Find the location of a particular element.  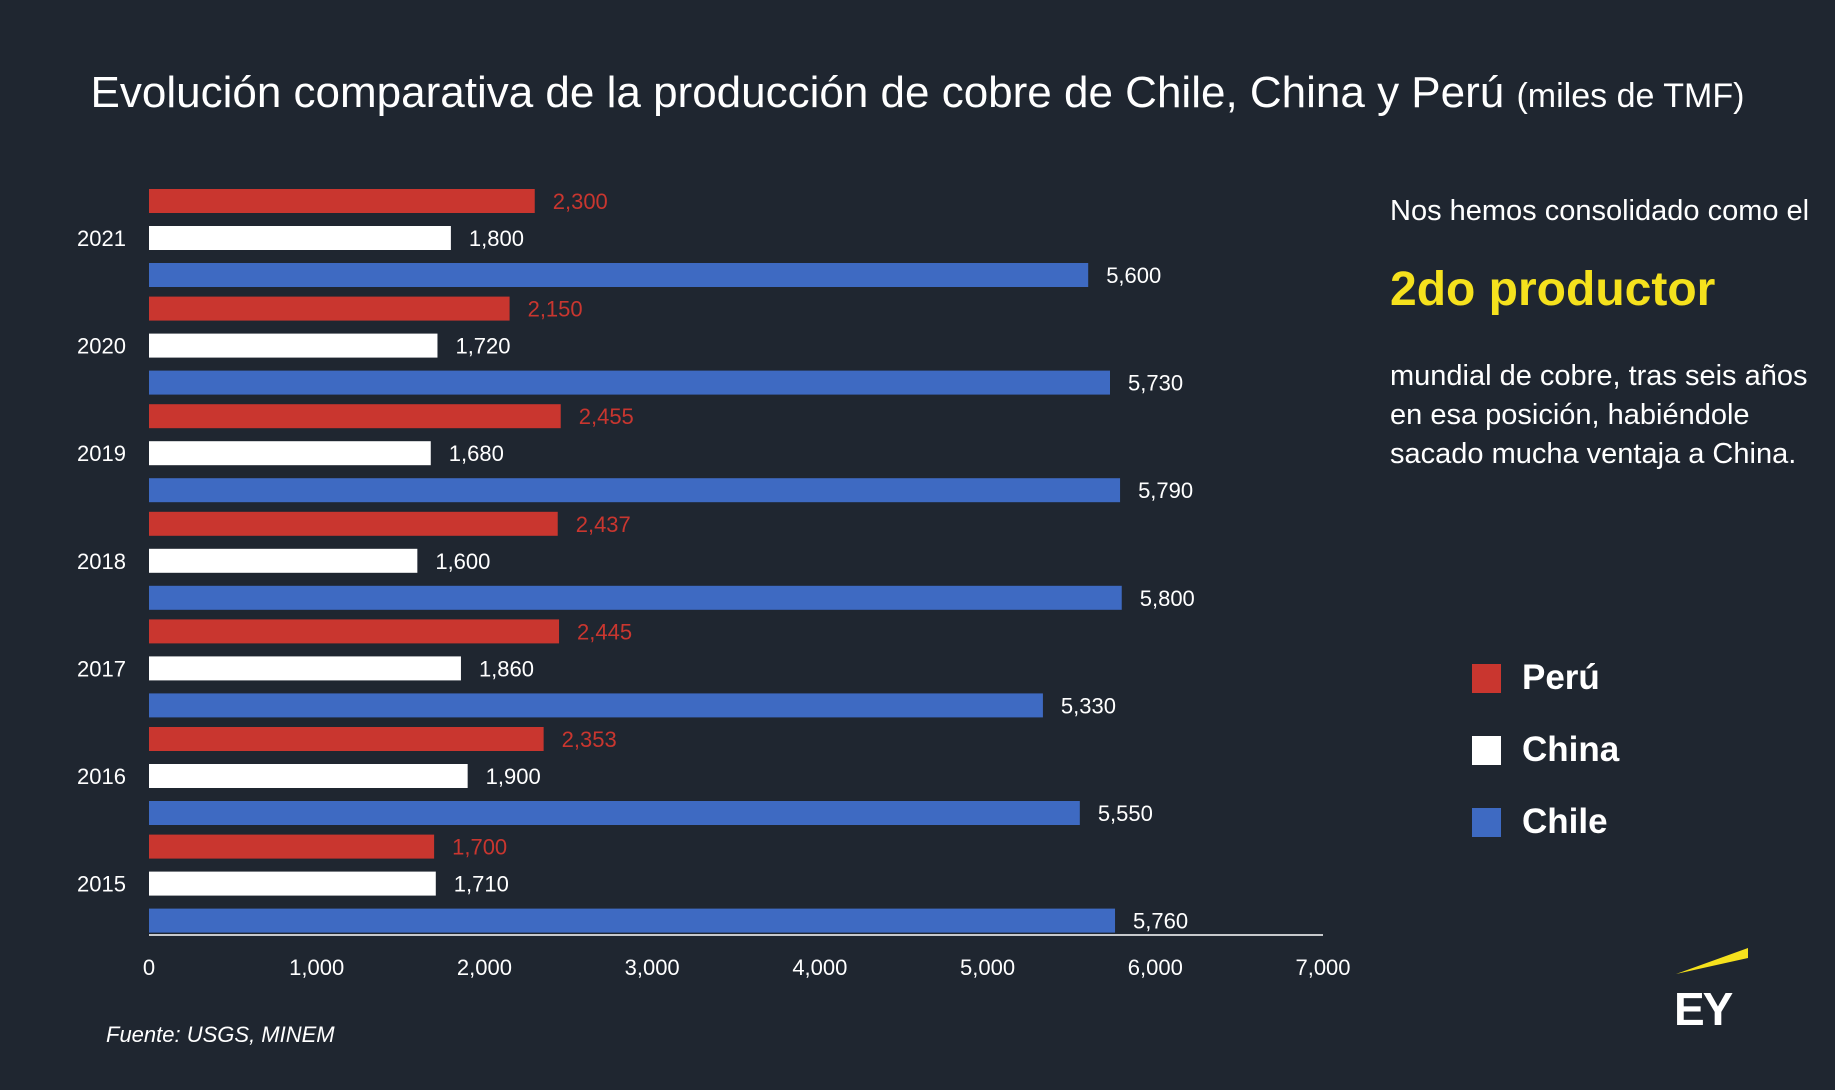

y-tick-label: 2020 is located at coordinates (101, 346).